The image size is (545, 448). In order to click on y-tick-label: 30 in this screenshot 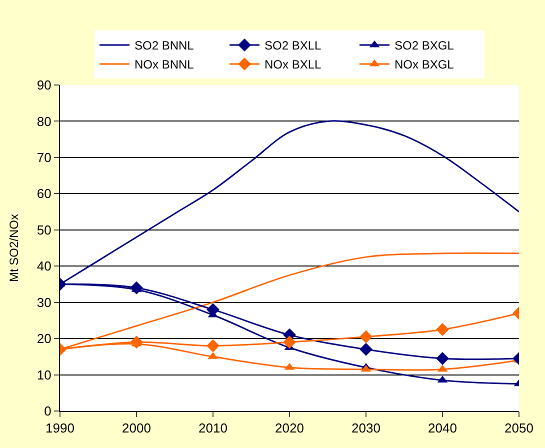, I will do `click(44, 302)`.